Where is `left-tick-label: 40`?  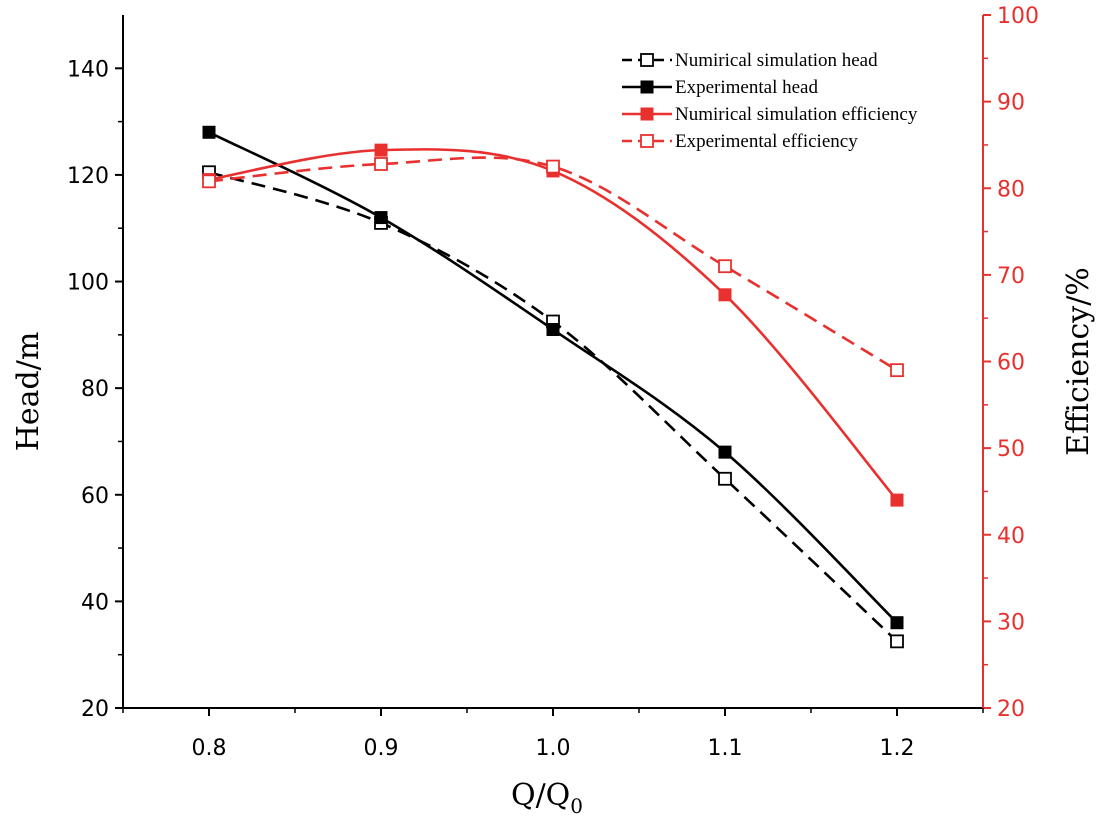
left-tick-label: 40 is located at coordinates (95, 602).